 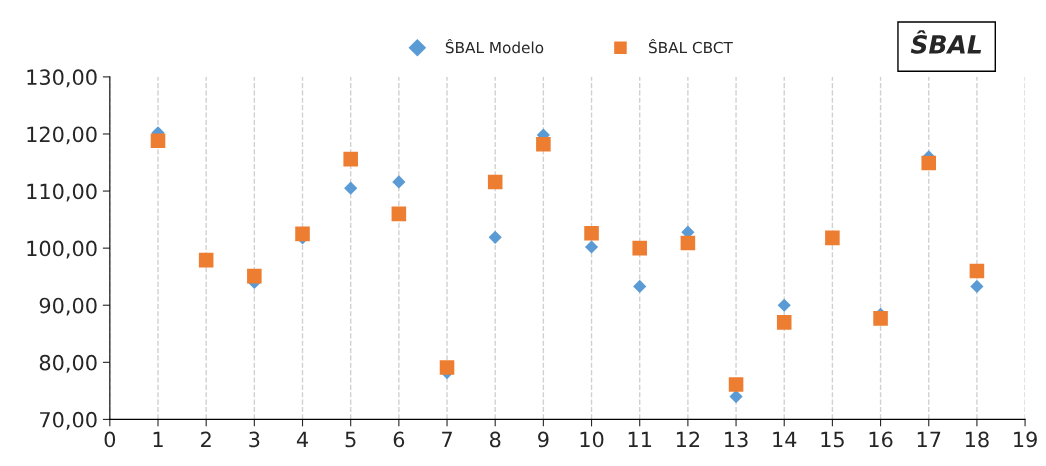 What do you see at coordinates (543, 439) in the screenshot?
I see `x-tick-label: 9` at bounding box center [543, 439].